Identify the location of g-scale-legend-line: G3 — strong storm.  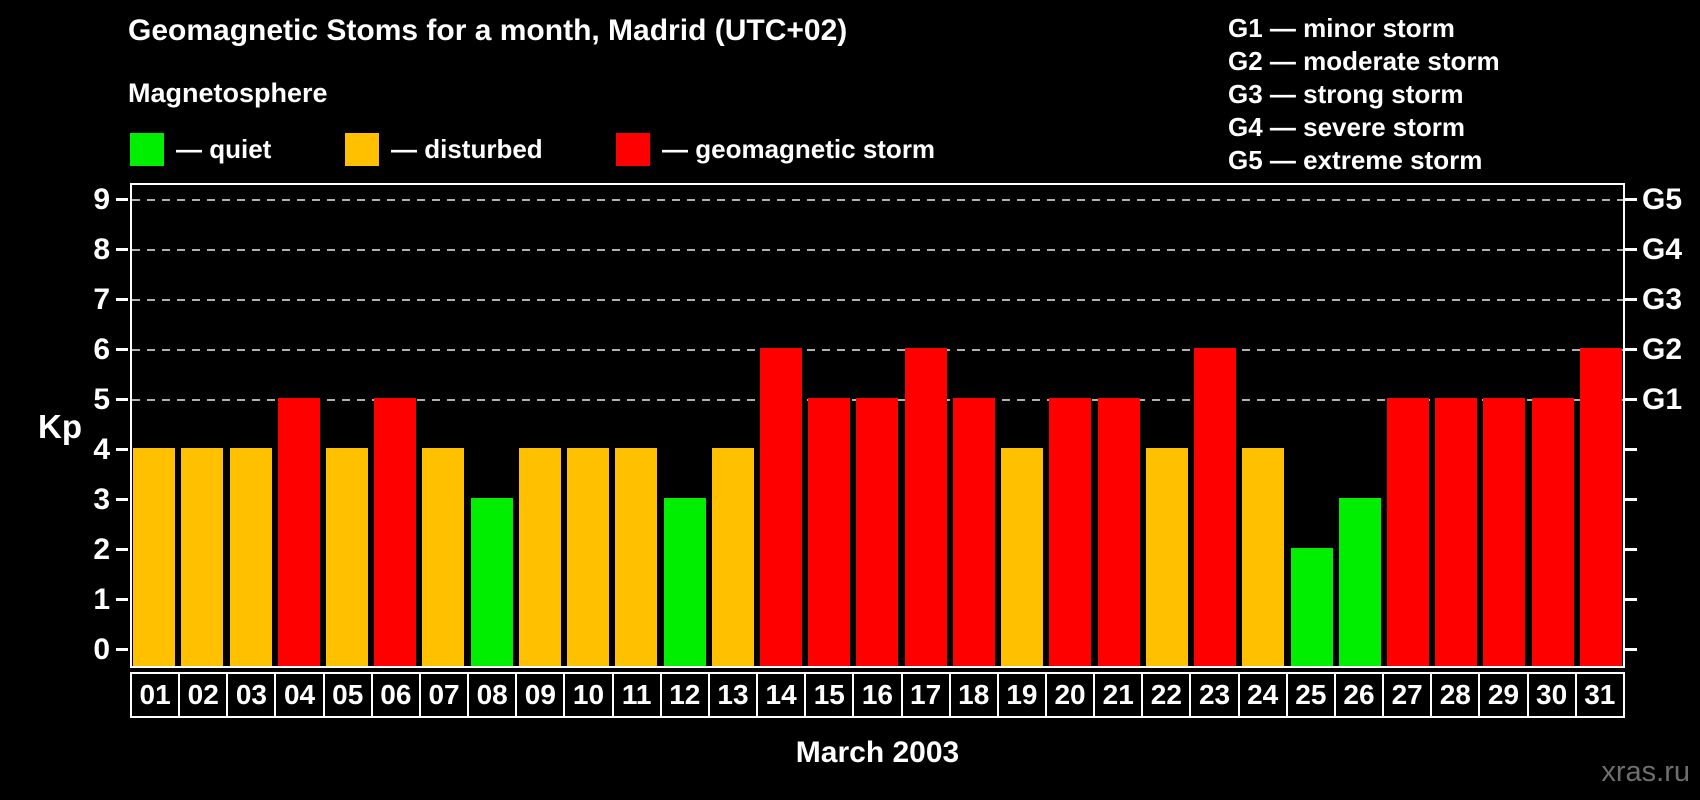
(1346, 94).